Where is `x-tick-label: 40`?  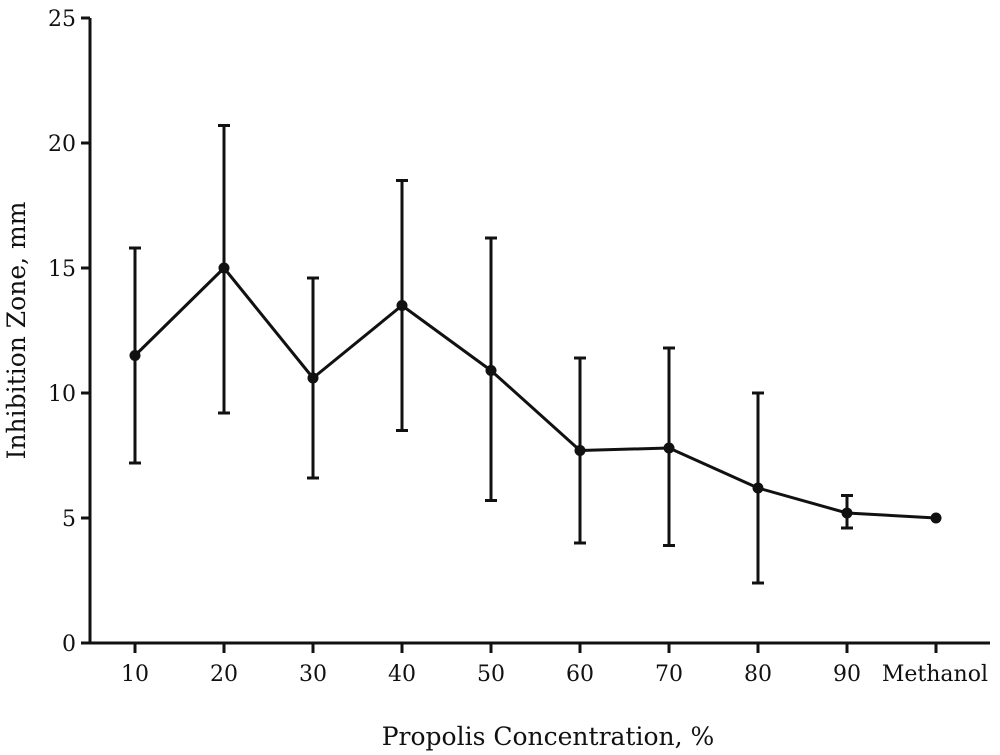 x-tick-label: 40 is located at coordinates (402, 674).